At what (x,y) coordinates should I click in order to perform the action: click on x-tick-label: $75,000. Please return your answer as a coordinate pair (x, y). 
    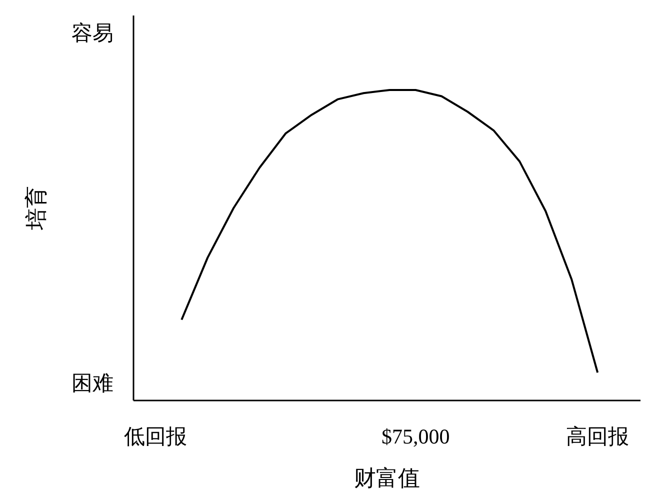
    Looking at the image, I should click on (415, 436).